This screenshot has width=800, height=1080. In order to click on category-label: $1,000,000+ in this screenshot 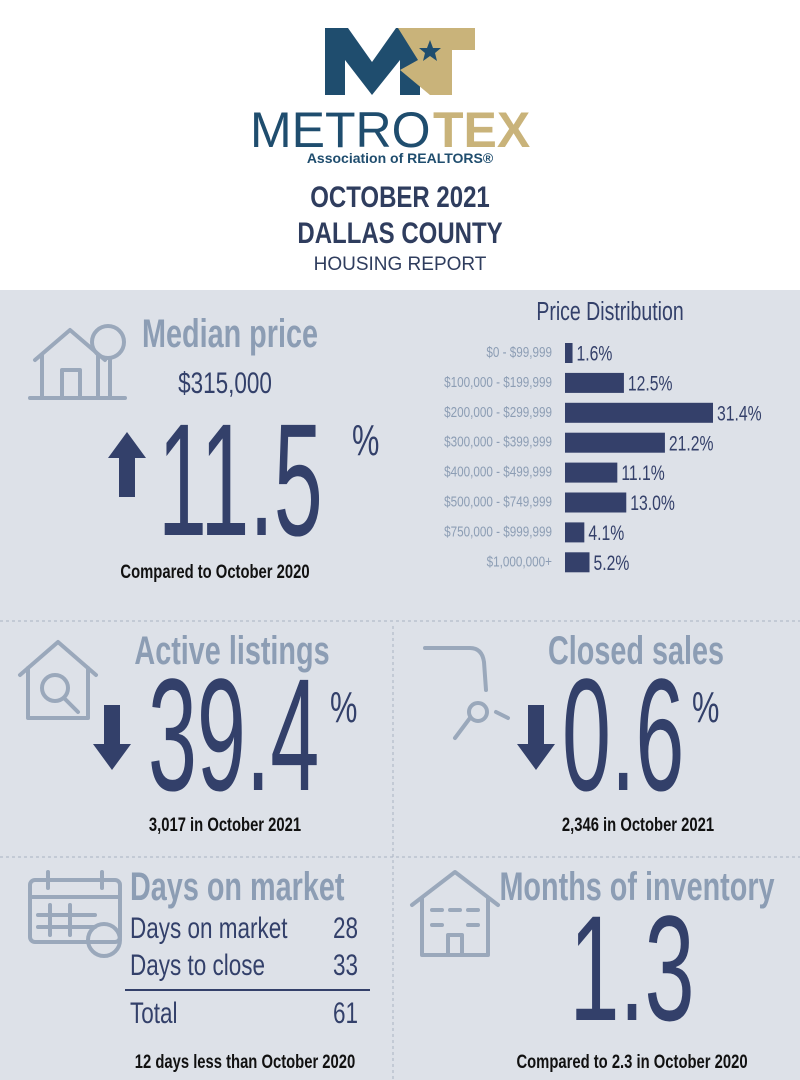, I will do `click(519, 561)`.